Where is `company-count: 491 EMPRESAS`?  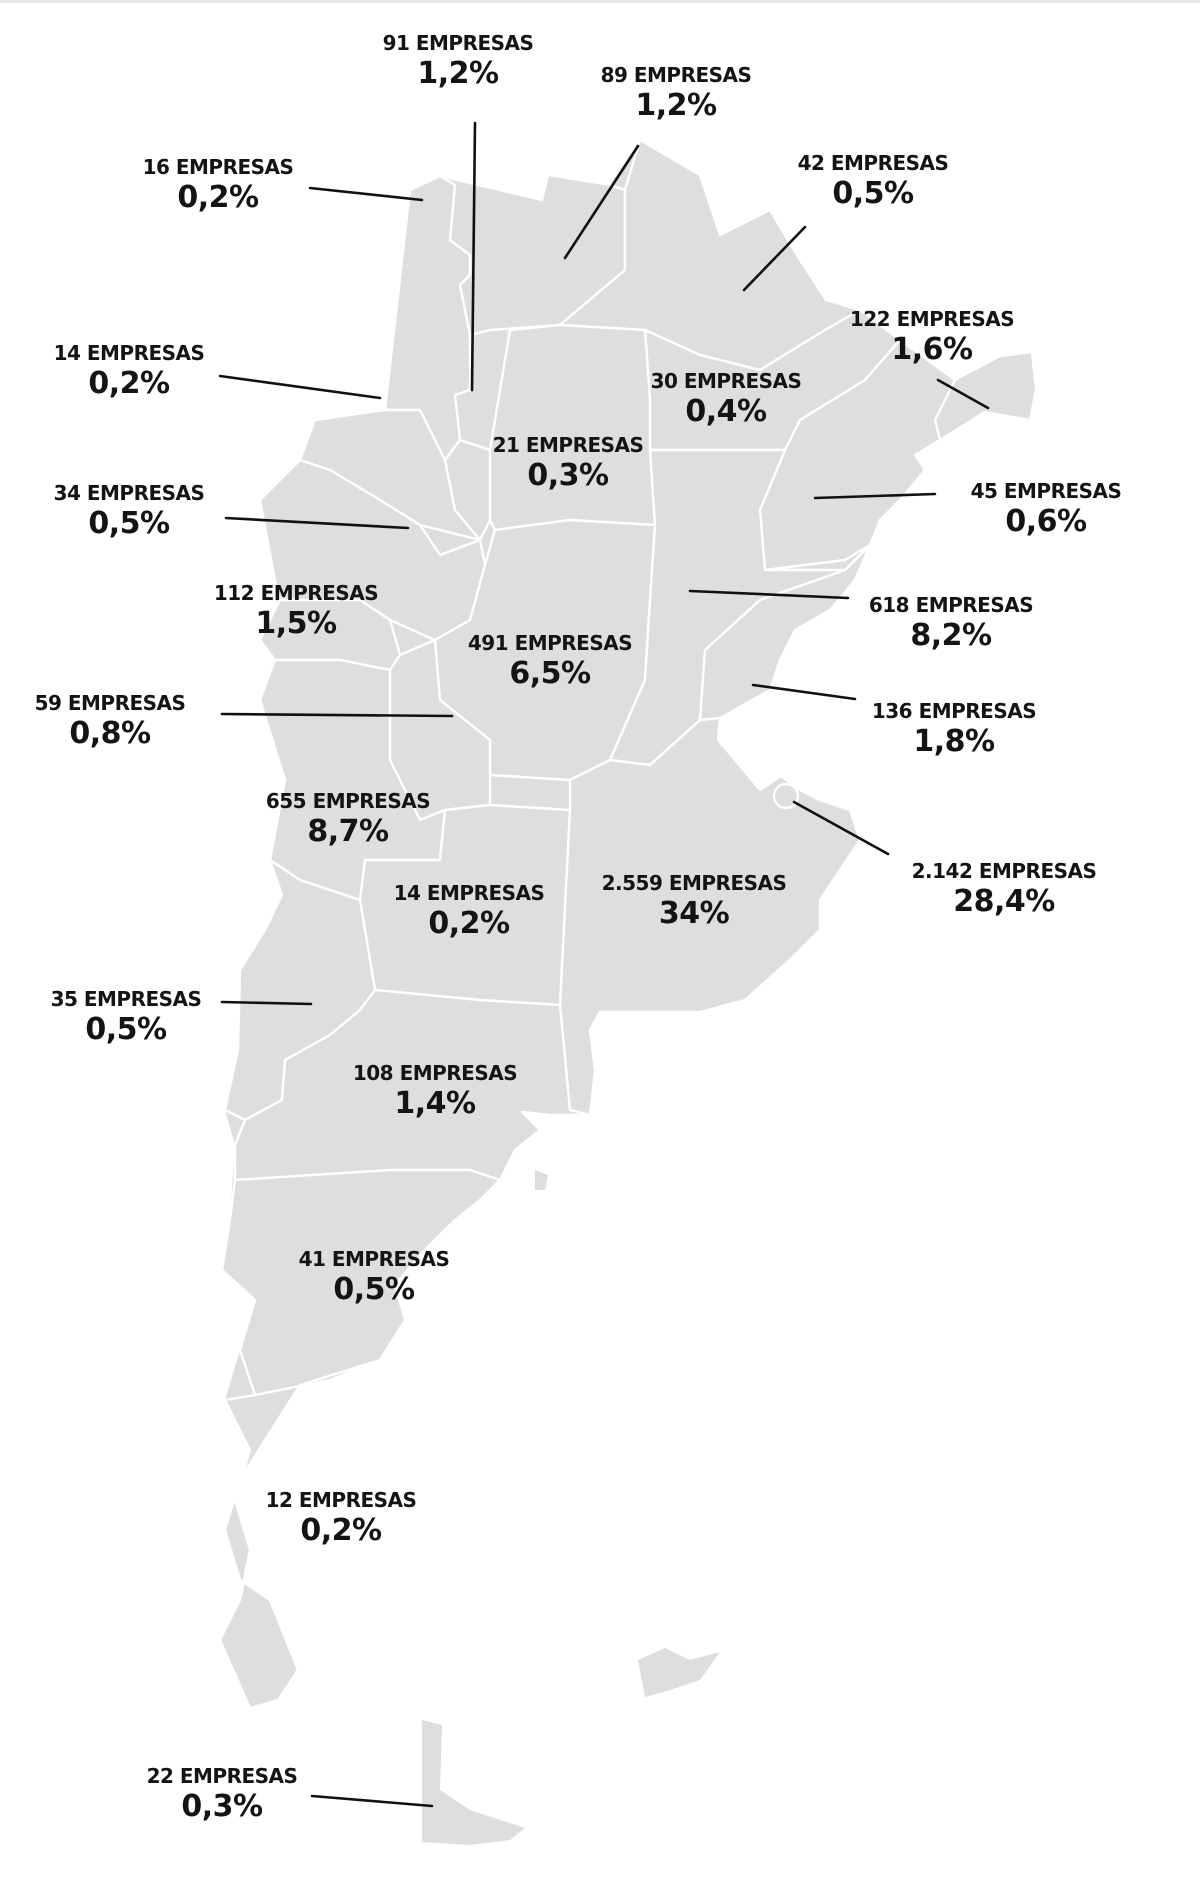 company-count: 491 EMPRESAS is located at coordinates (550, 643).